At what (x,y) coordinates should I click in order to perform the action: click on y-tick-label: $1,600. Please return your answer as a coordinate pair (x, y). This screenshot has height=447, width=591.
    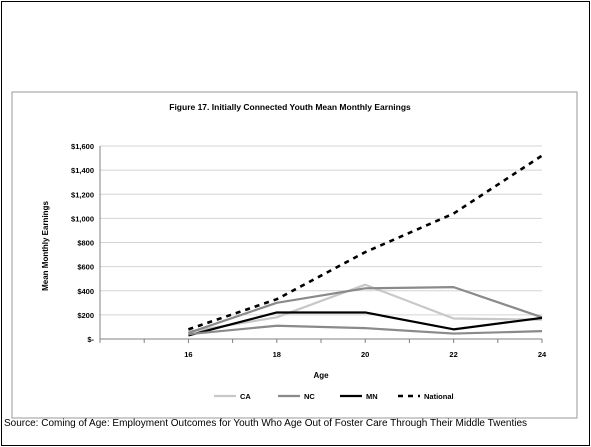
    Looking at the image, I should click on (82, 146).